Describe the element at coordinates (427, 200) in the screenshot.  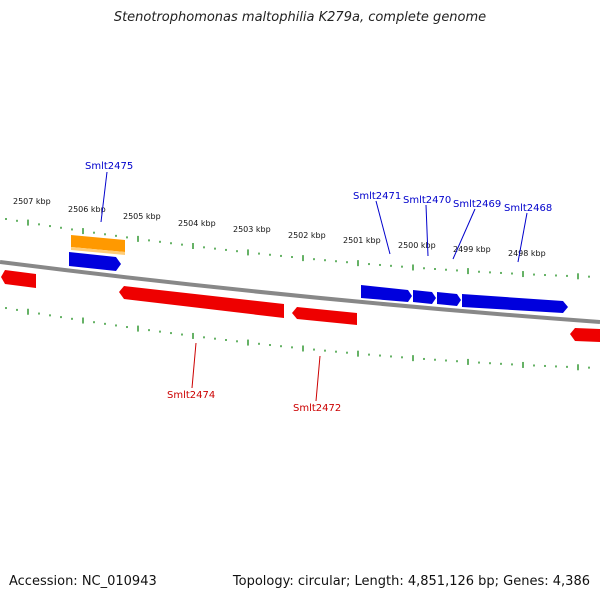
I see `gene-label-smlt2470: Smlt2470` at that location.